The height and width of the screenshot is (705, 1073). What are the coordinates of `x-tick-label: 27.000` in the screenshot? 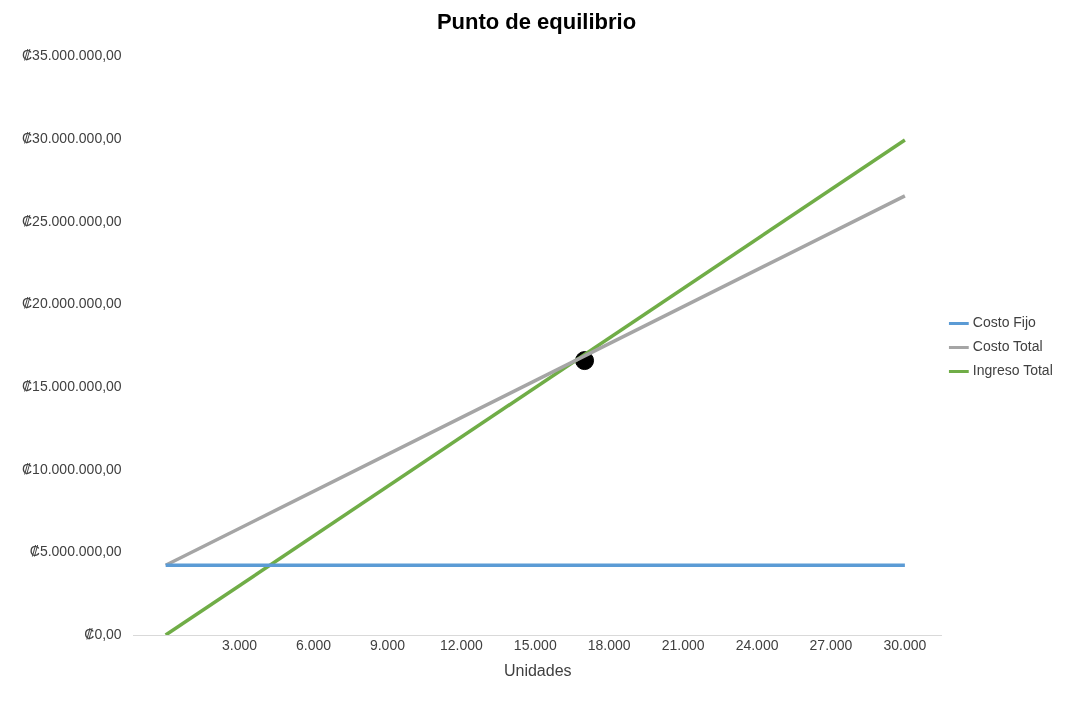 It's located at (831, 645).